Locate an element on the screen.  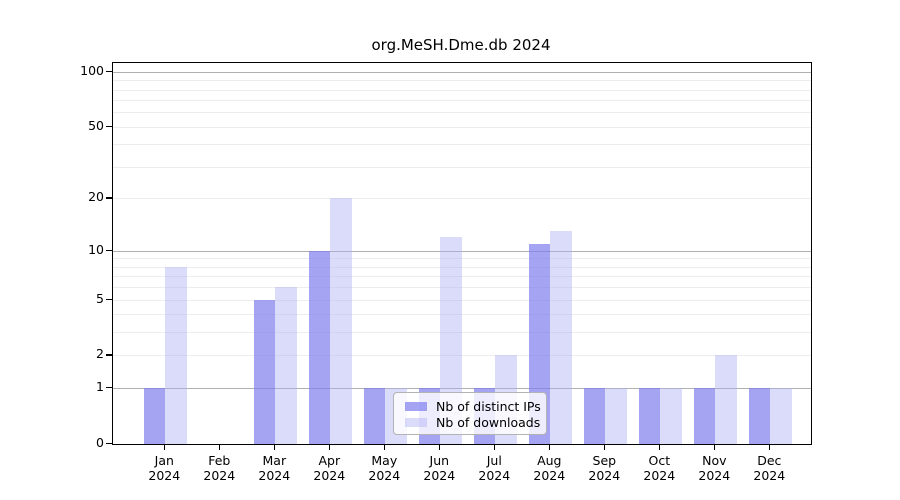
x-tick-label-jan: Jan 2024 is located at coordinates (164, 468).